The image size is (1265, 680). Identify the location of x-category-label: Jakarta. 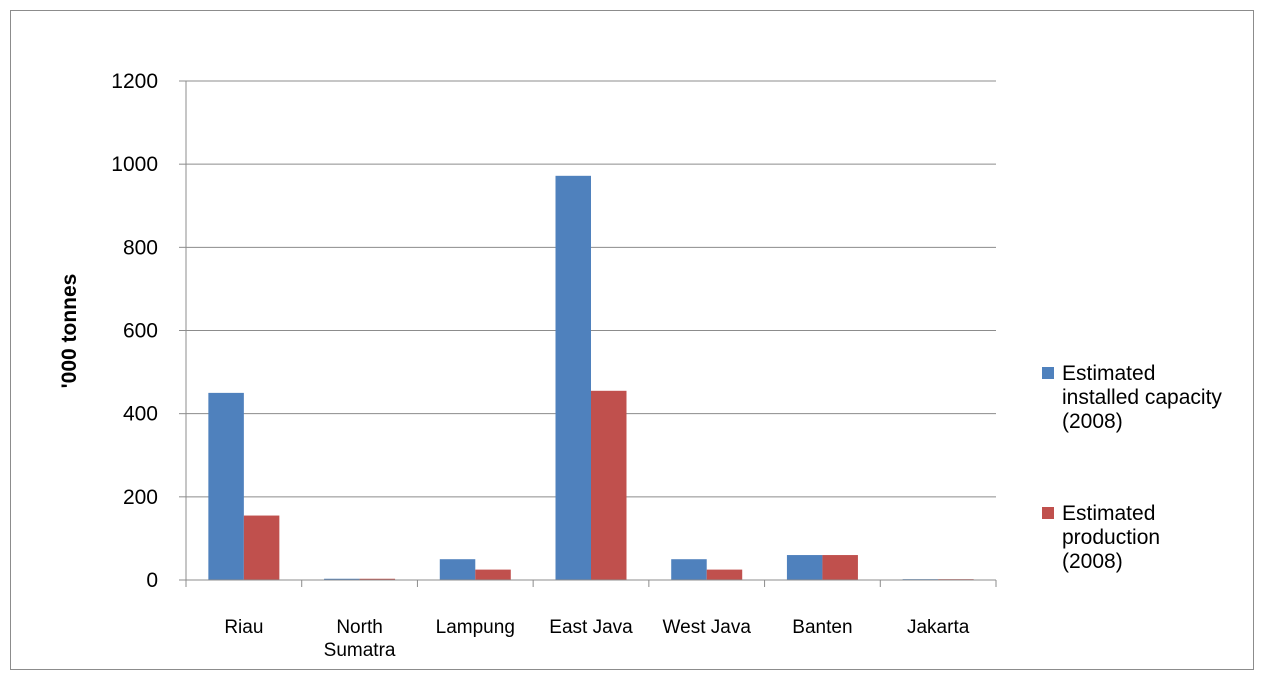
(938, 627).